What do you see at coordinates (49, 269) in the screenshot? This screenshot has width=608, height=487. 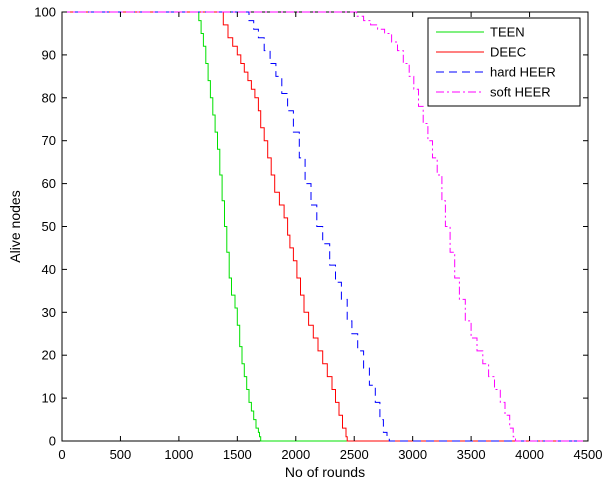 I see `y-tick-label: 40` at bounding box center [49, 269].